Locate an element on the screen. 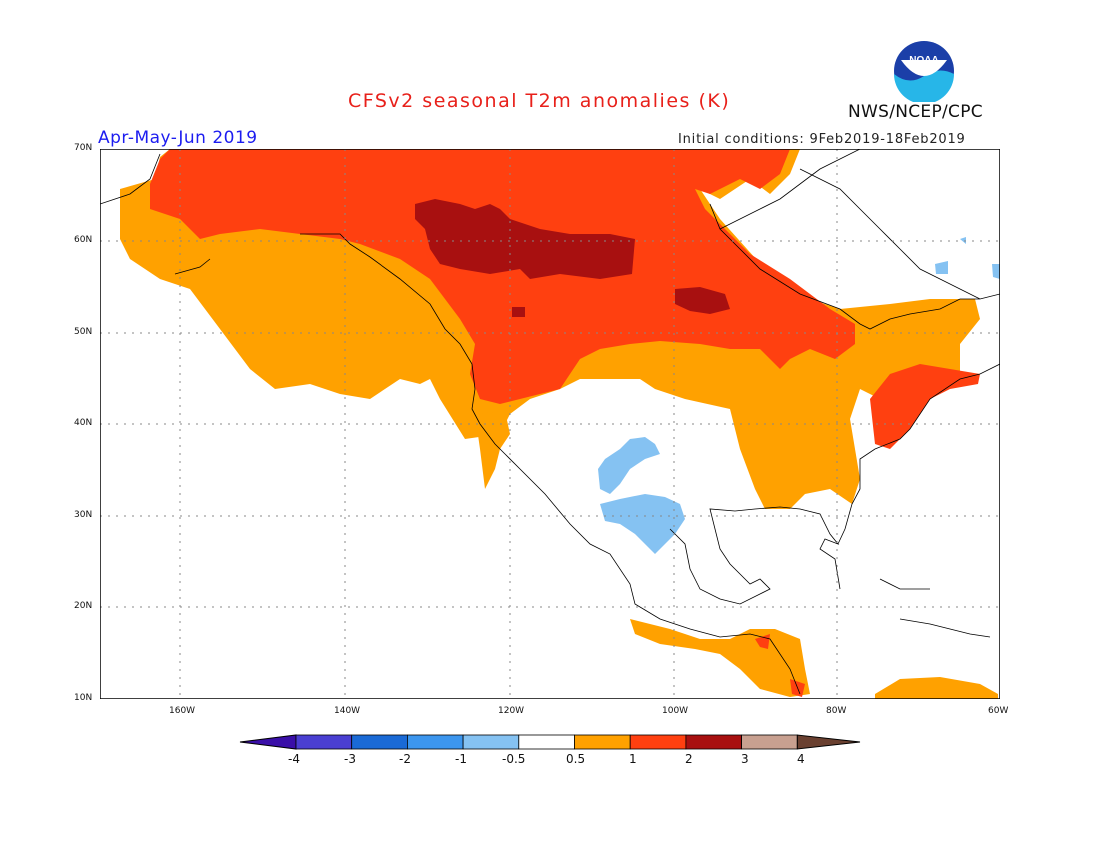 Image resolution: width=1100 pixels, height=850 pixels. legend-label: -3 is located at coordinates (350, 759).